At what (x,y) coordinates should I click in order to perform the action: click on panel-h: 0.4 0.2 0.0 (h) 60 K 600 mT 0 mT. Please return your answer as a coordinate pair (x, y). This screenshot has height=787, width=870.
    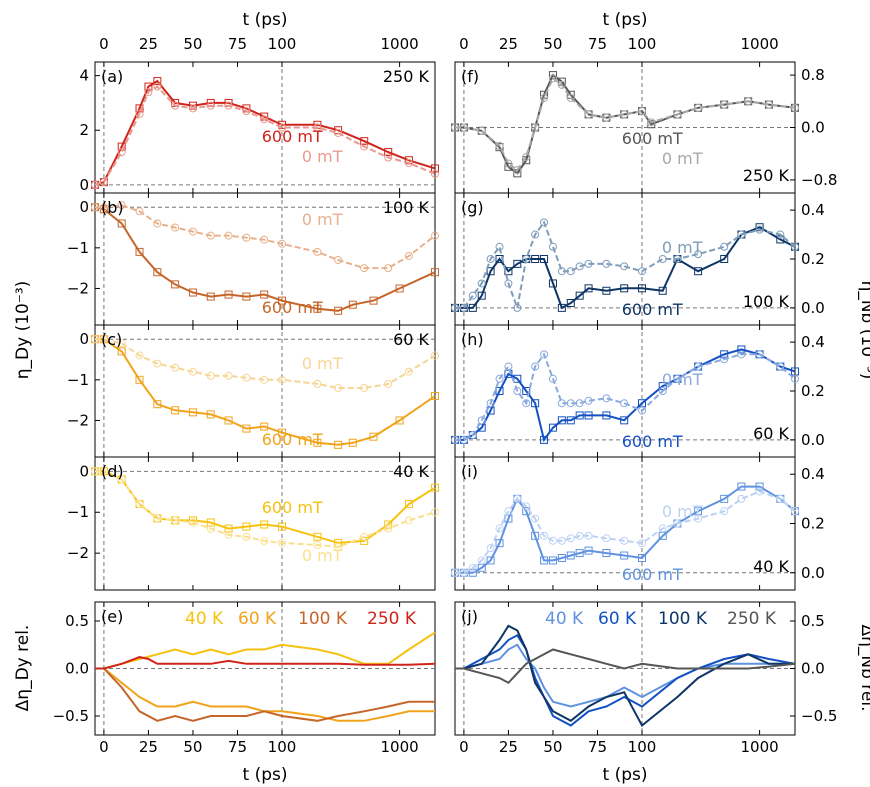
    Looking at the image, I should click on (638, 391).